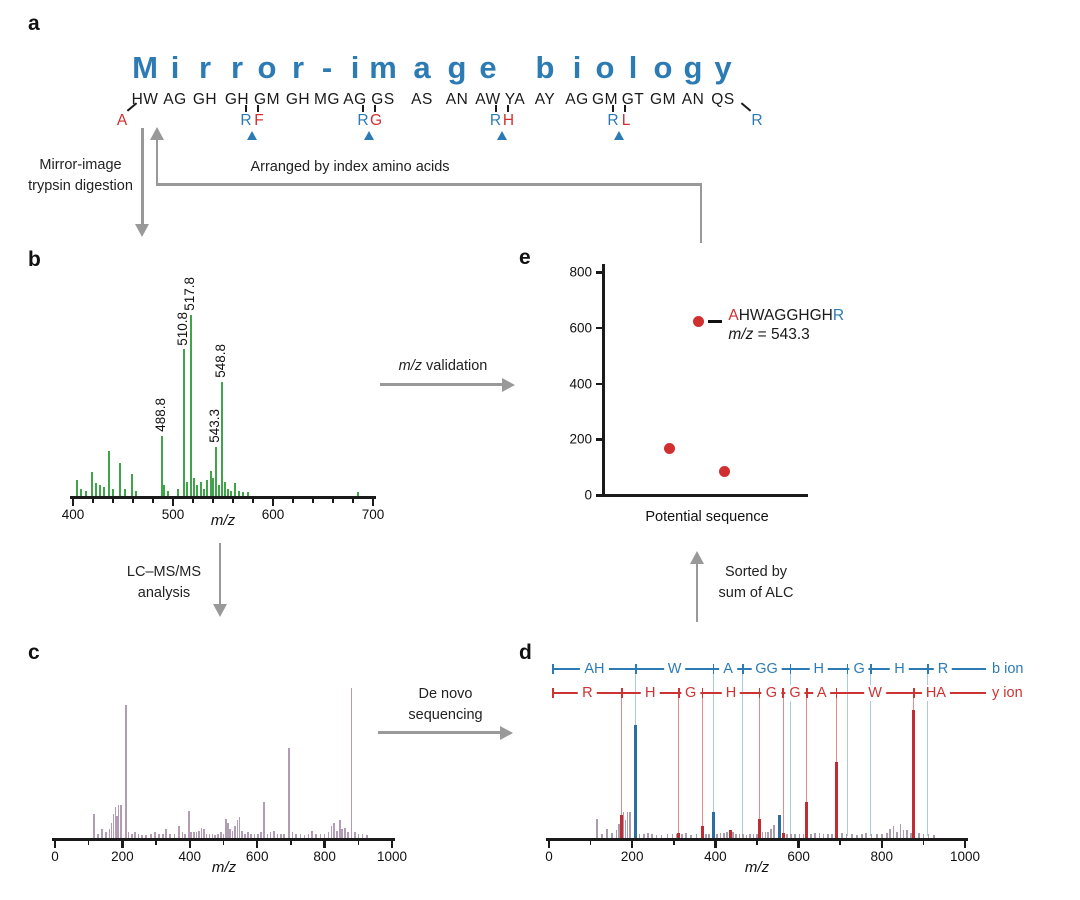 The image size is (1080, 900). I want to click on sequence-label-part: R, so click(838, 316).